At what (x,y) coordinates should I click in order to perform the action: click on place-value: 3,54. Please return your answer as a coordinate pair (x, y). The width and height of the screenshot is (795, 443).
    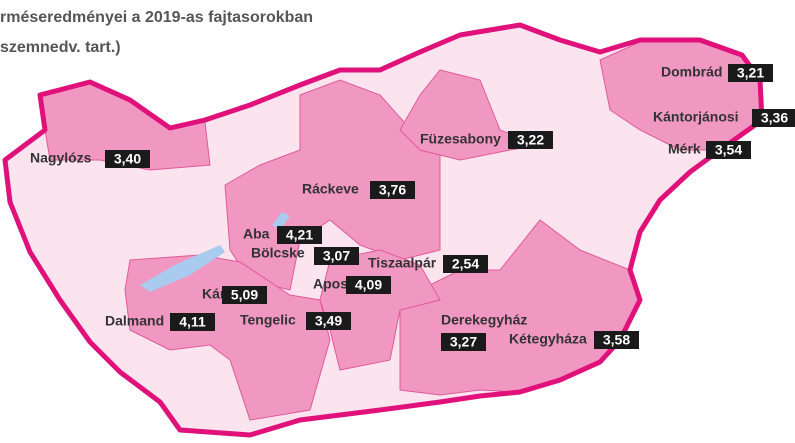
    Looking at the image, I should click on (728, 150).